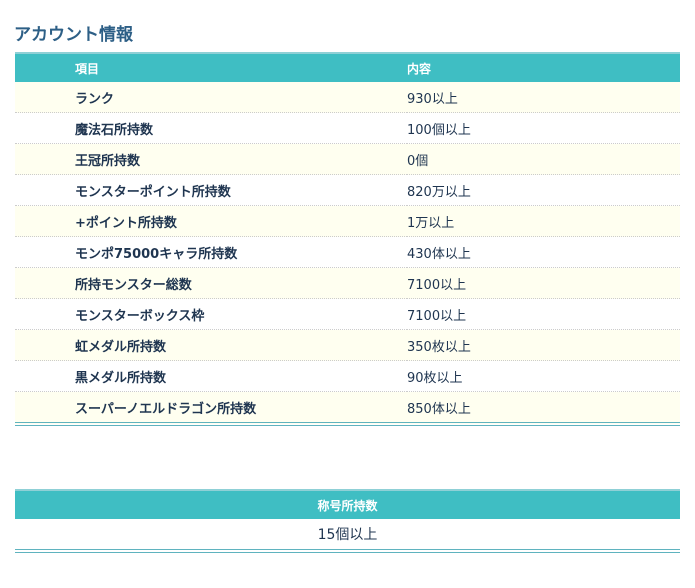 This screenshot has height=588, width=695. I want to click on row-value: 850体以上, so click(543, 408).